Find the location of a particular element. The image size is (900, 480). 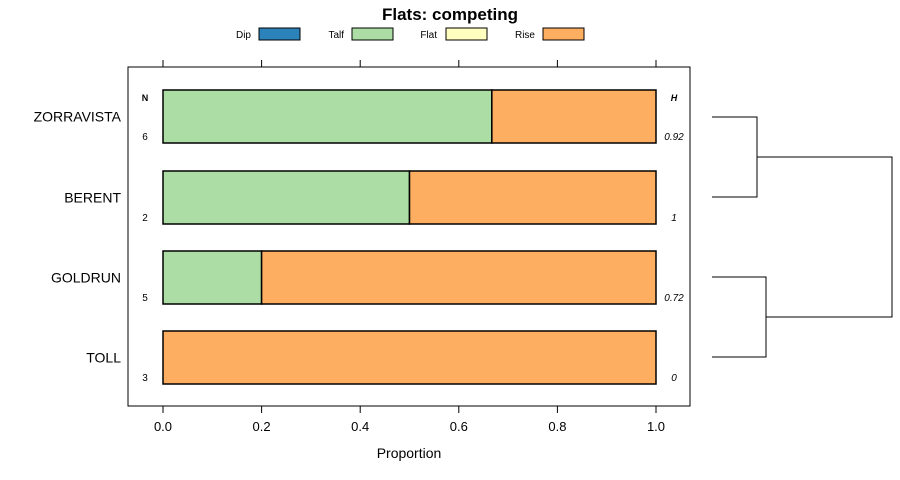

bar-segment-berent-talf is located at coordinates (286, 197).